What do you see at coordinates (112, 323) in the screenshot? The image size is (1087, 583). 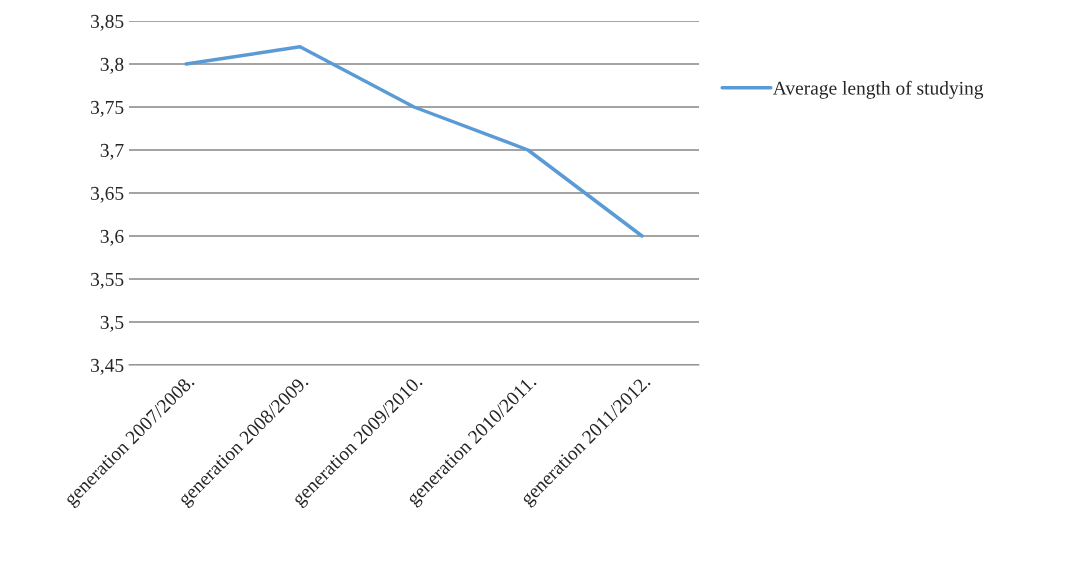 I see `y-tick-label: 3,5` at bounding box center [112, 323].